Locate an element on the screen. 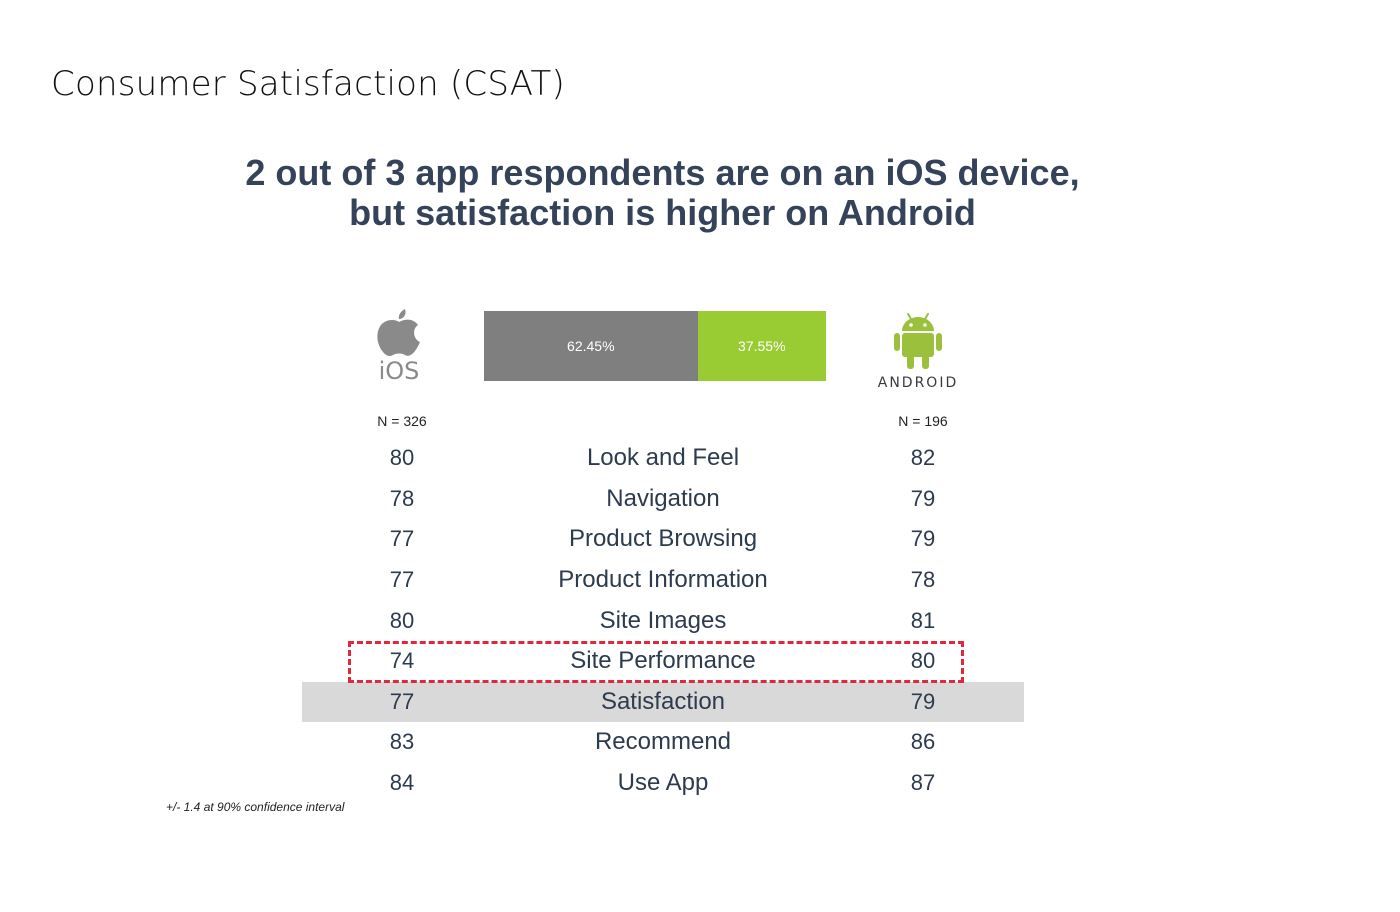 This screenshot has width=1400, height=912. metric-label: Recommend is located at coordinates (663, 742).